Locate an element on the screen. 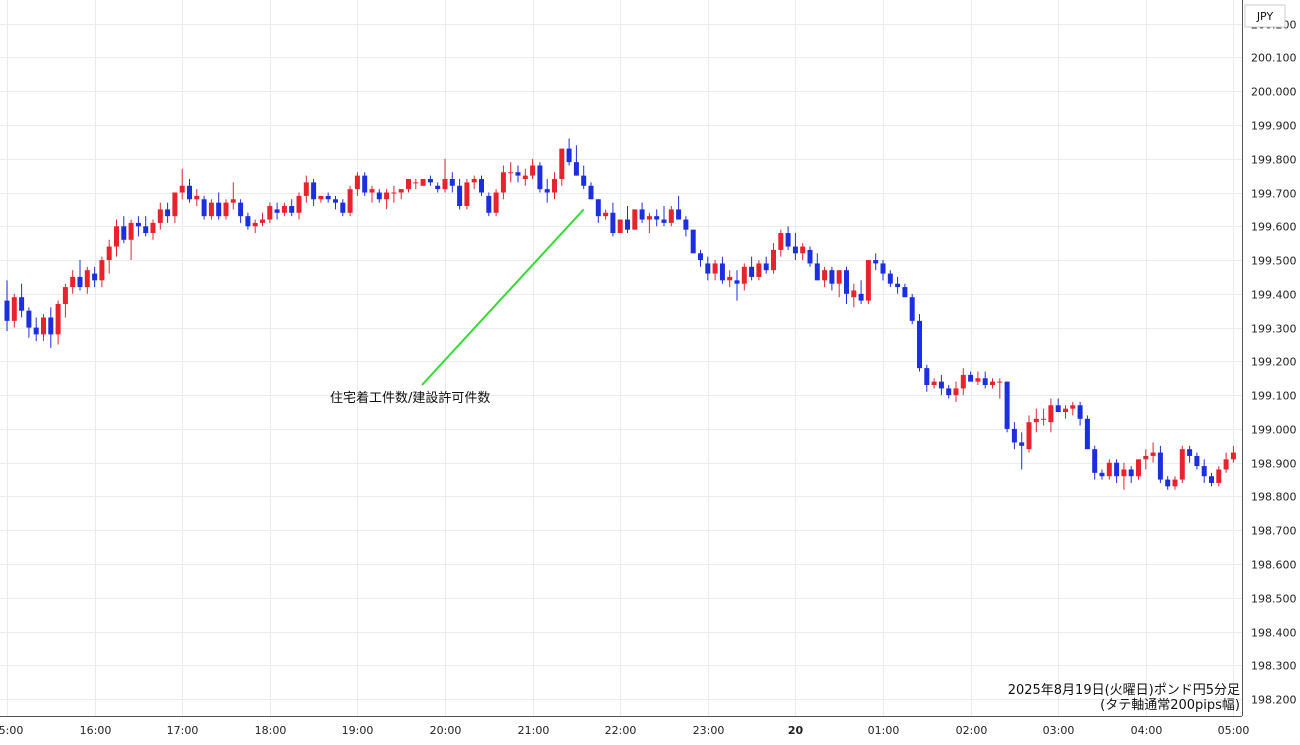 The height and width of the screenshot is (745, 1300). time-tick-label: 02:00 is located at coordinates (972, 730).